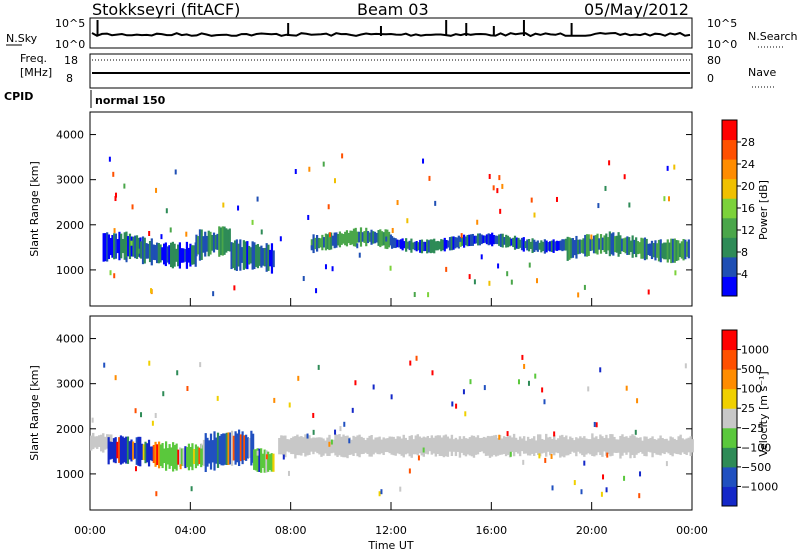 The height and width of the screenshot is (554, 800). Describe the element at coordinates (748, 142) in the screenshot. I see `colorbar-tick-label: 28` at that location.